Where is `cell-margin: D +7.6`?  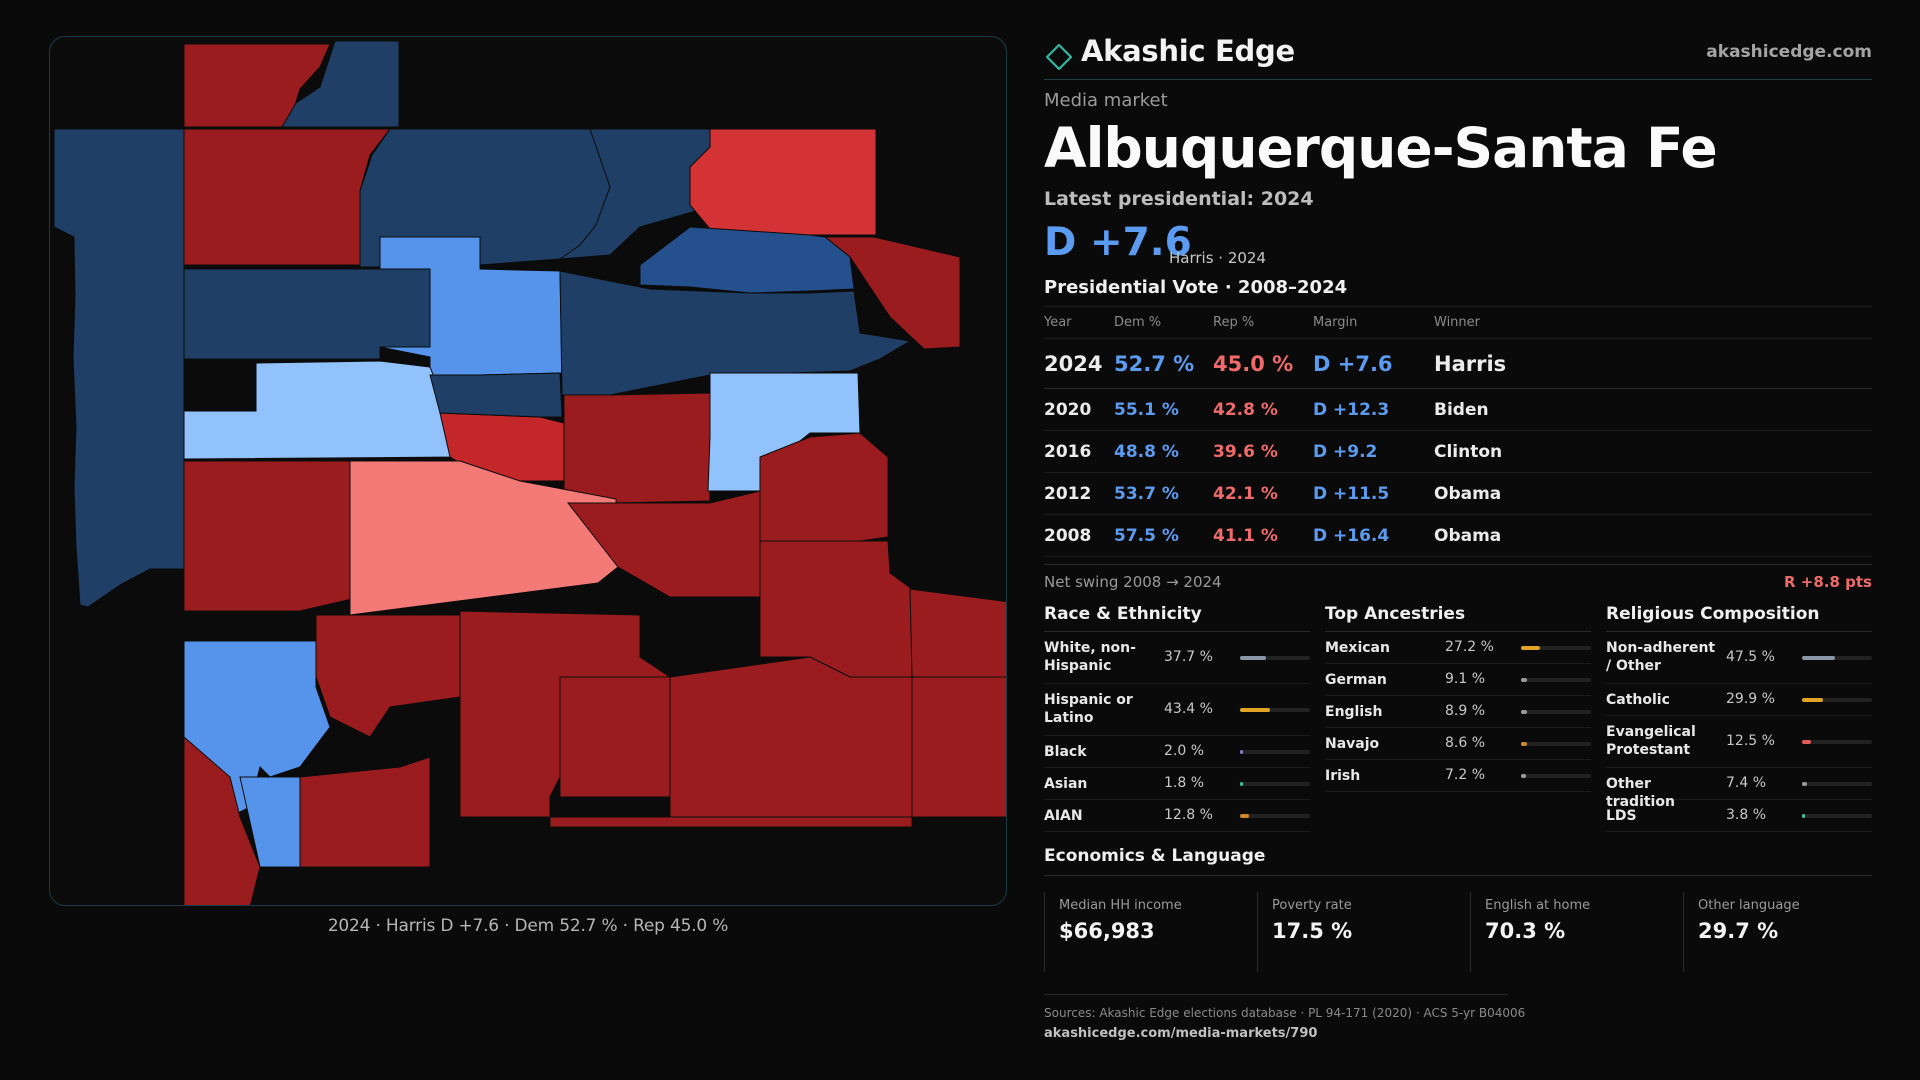 cell-margin: D +7.6 is located at coordinates (1373, 363).